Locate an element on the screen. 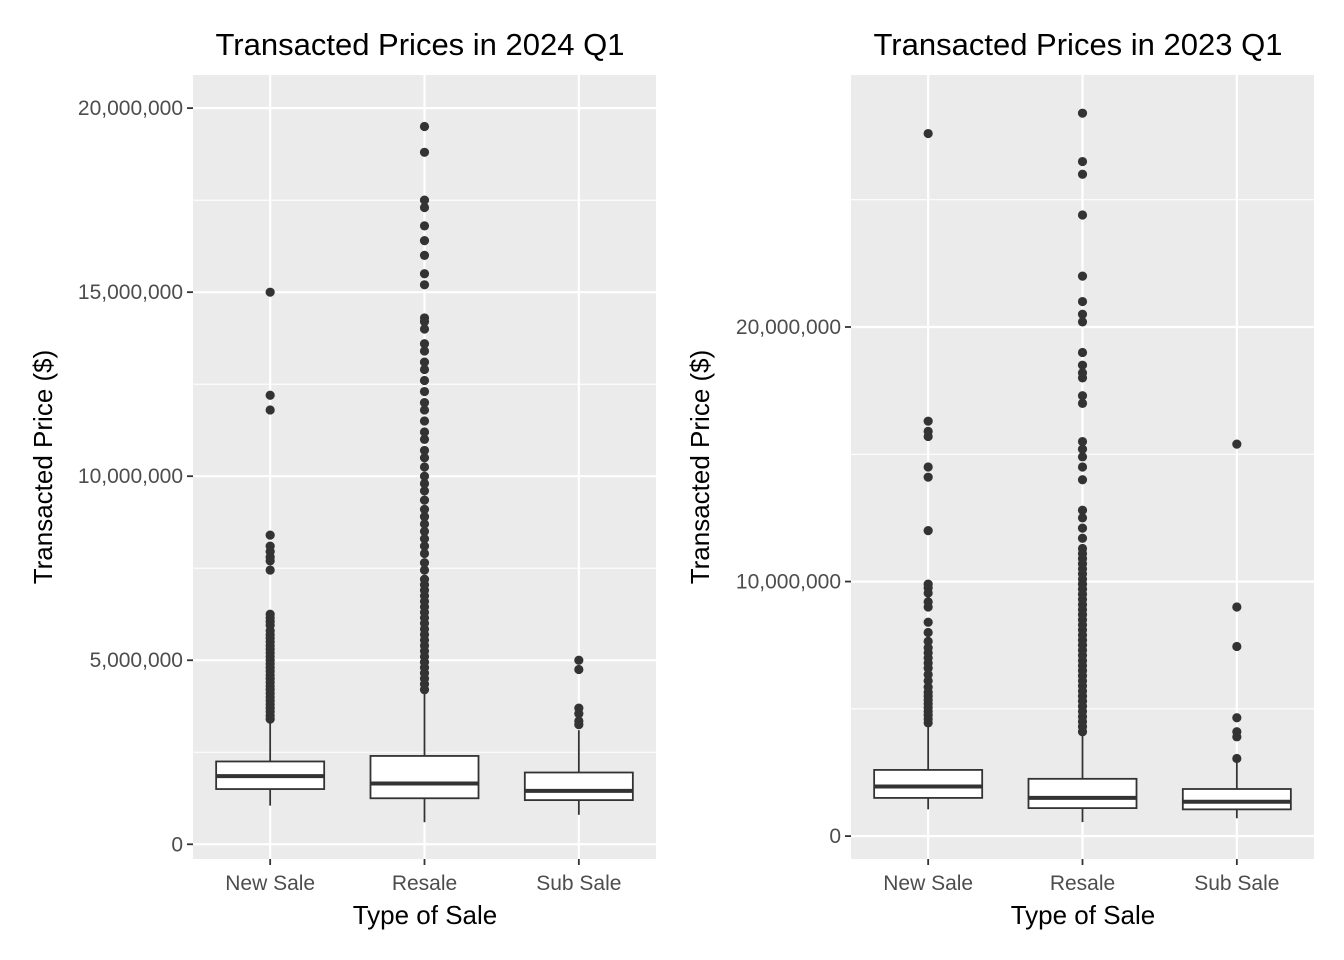 The image size is (1344, 960). y-tick-label: 5,000,000 is located at coordinates (136, 660).